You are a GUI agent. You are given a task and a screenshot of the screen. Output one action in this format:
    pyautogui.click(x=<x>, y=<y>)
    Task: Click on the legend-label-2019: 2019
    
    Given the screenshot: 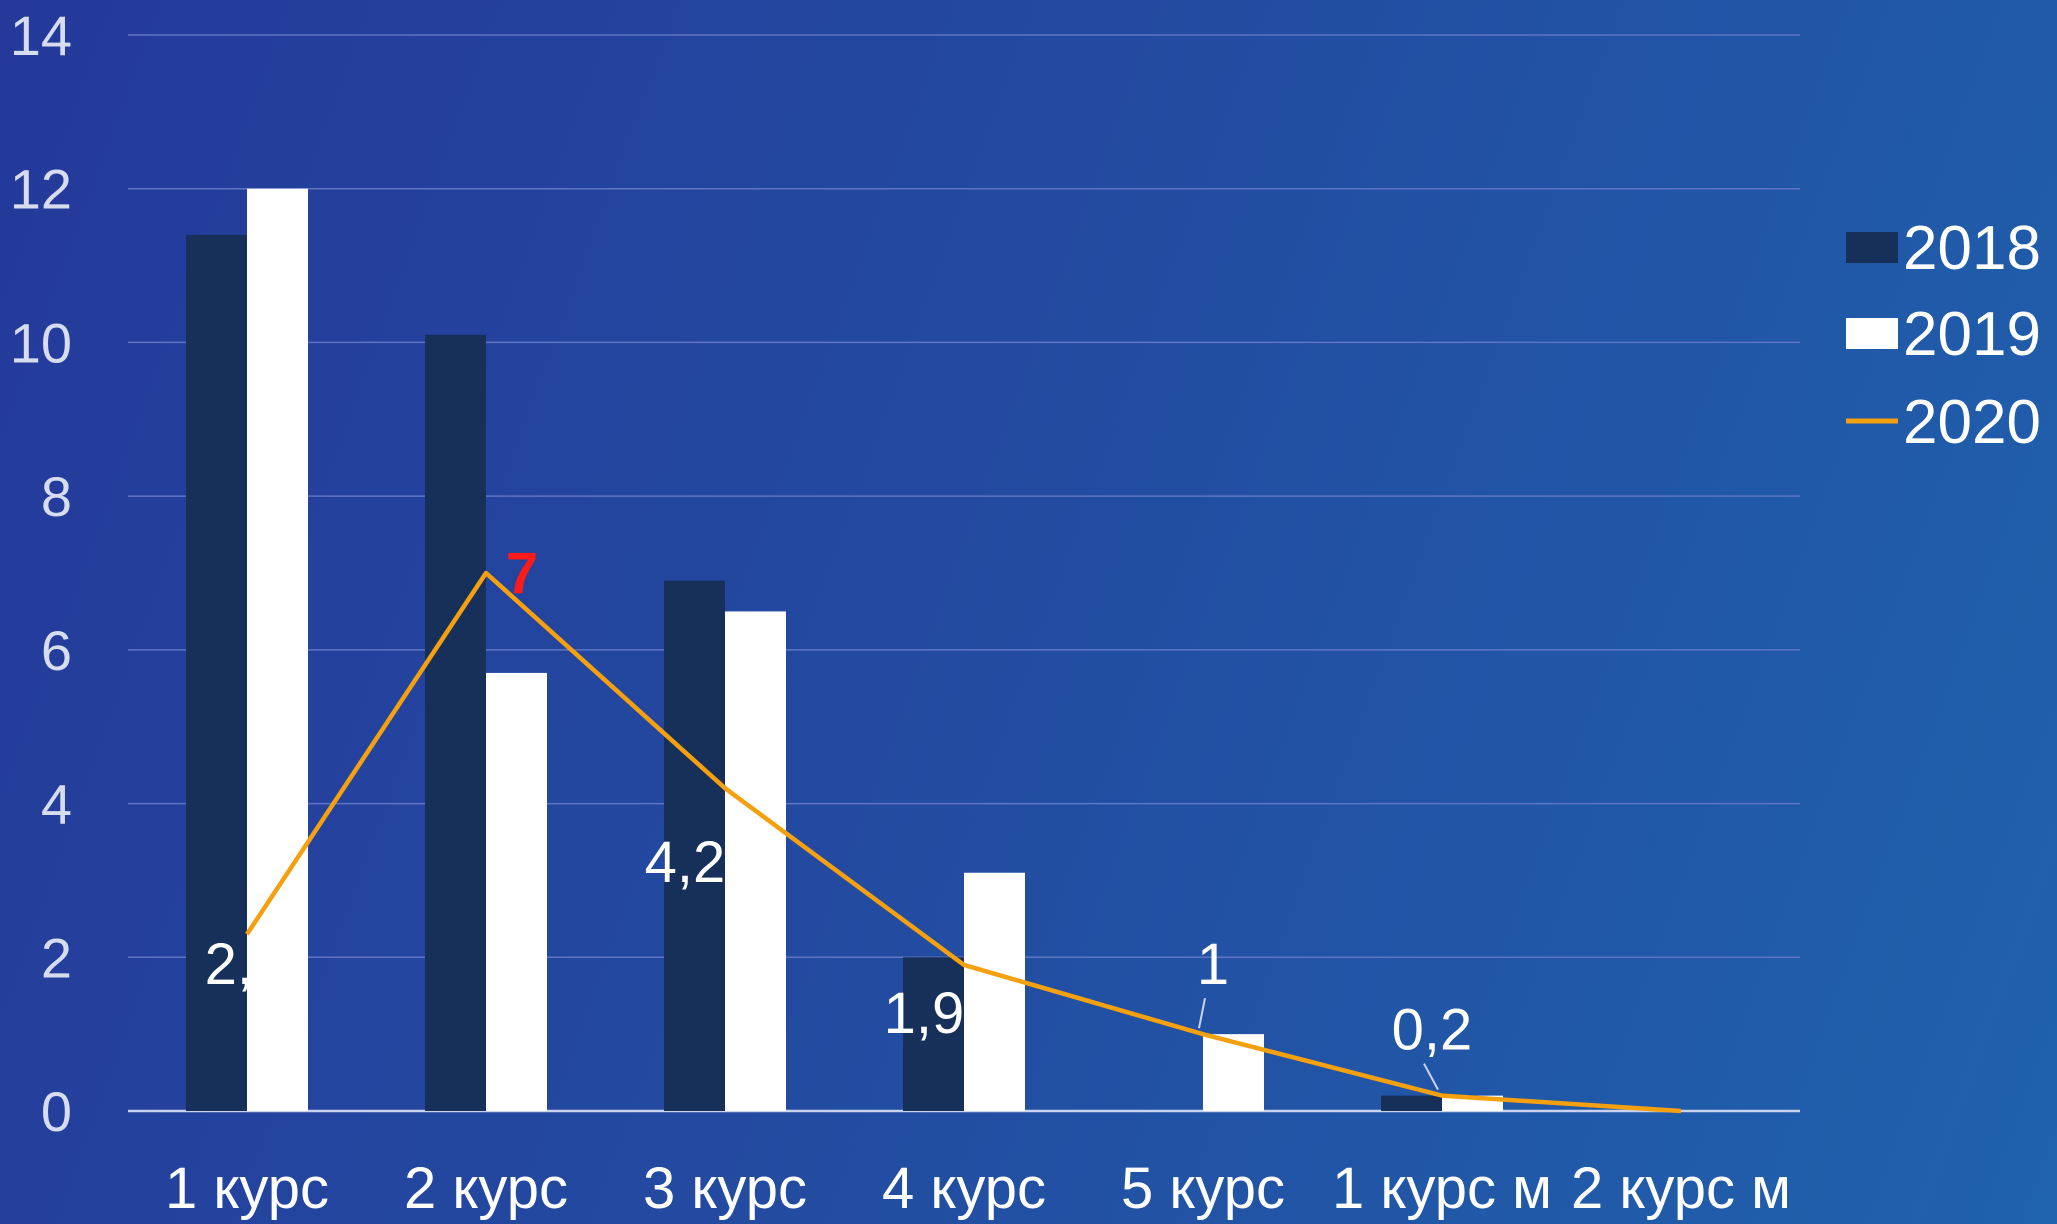 What is the action you would take?
    pyautogui.click(x=1972, y=334)
    